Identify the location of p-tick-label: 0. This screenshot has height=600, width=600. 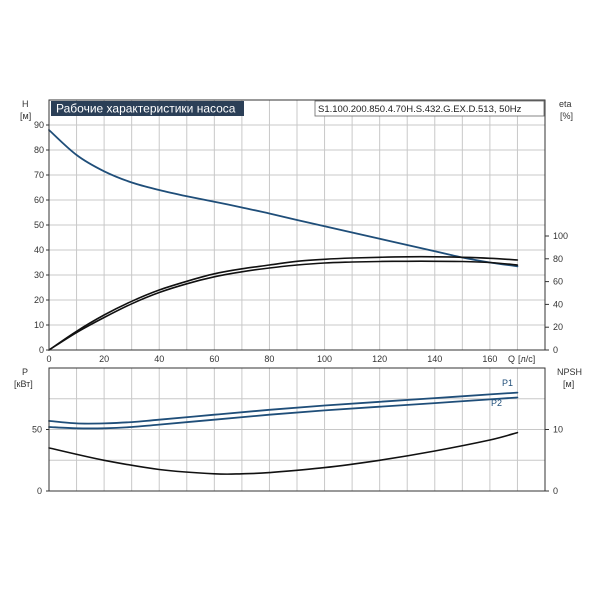
(39, 491).